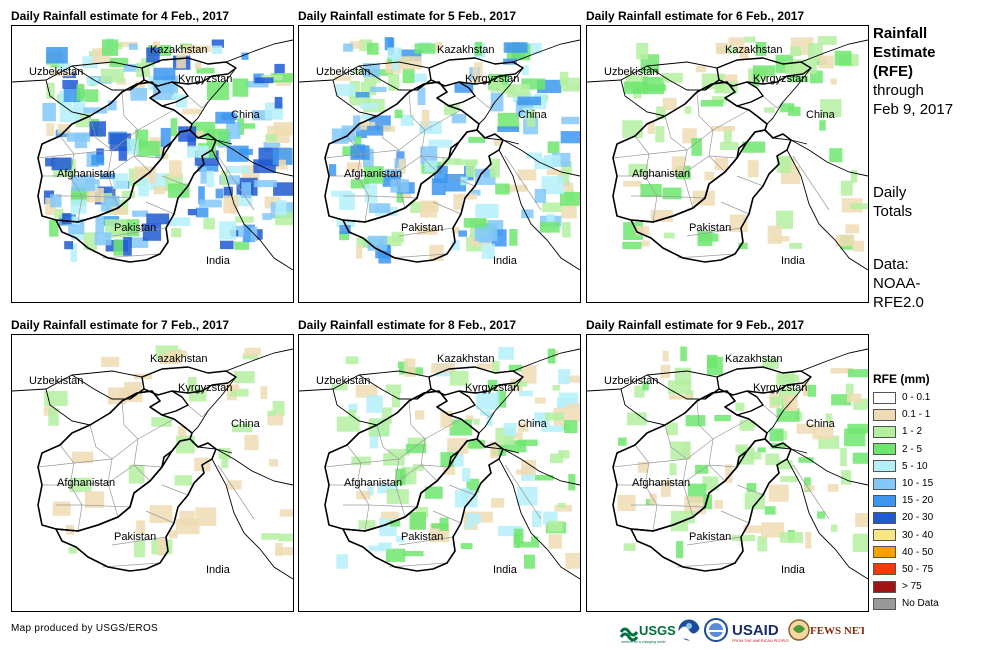 The width and height of the screenshot is (983, 649). I want to click on side-title-line: Feb 9, 2017, so click(913, 109).